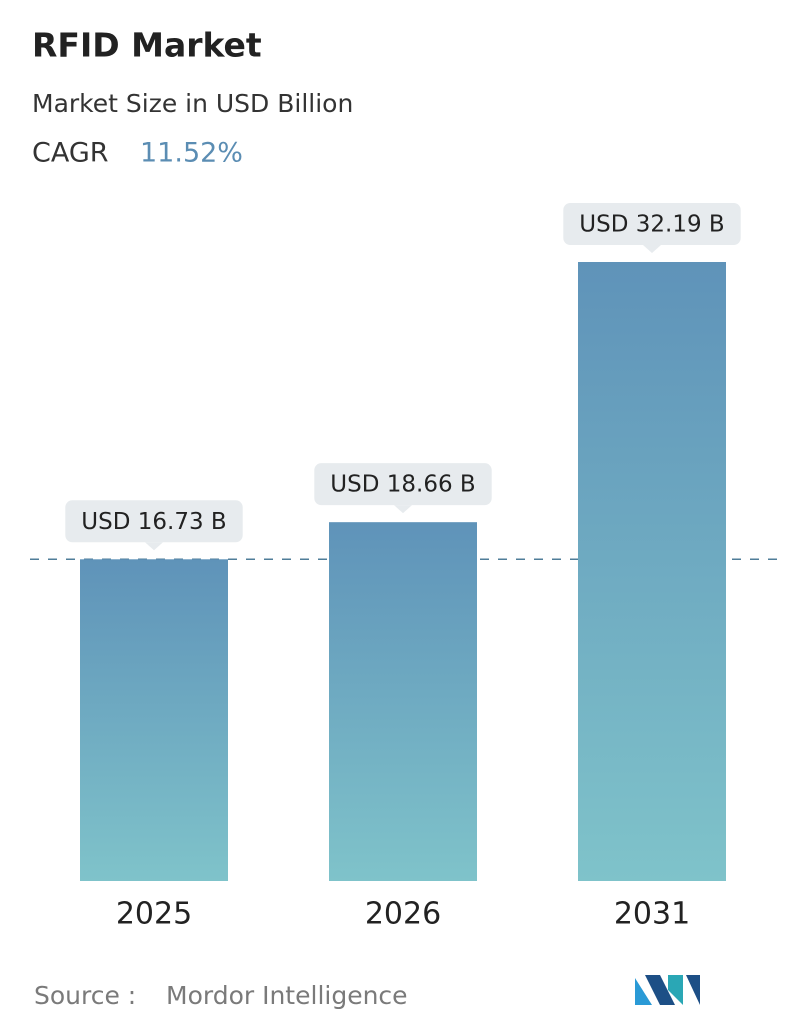 This screenshot has width=796, height=1034. I want to click on value-label: USD 16.73 B, so click(153, 522).